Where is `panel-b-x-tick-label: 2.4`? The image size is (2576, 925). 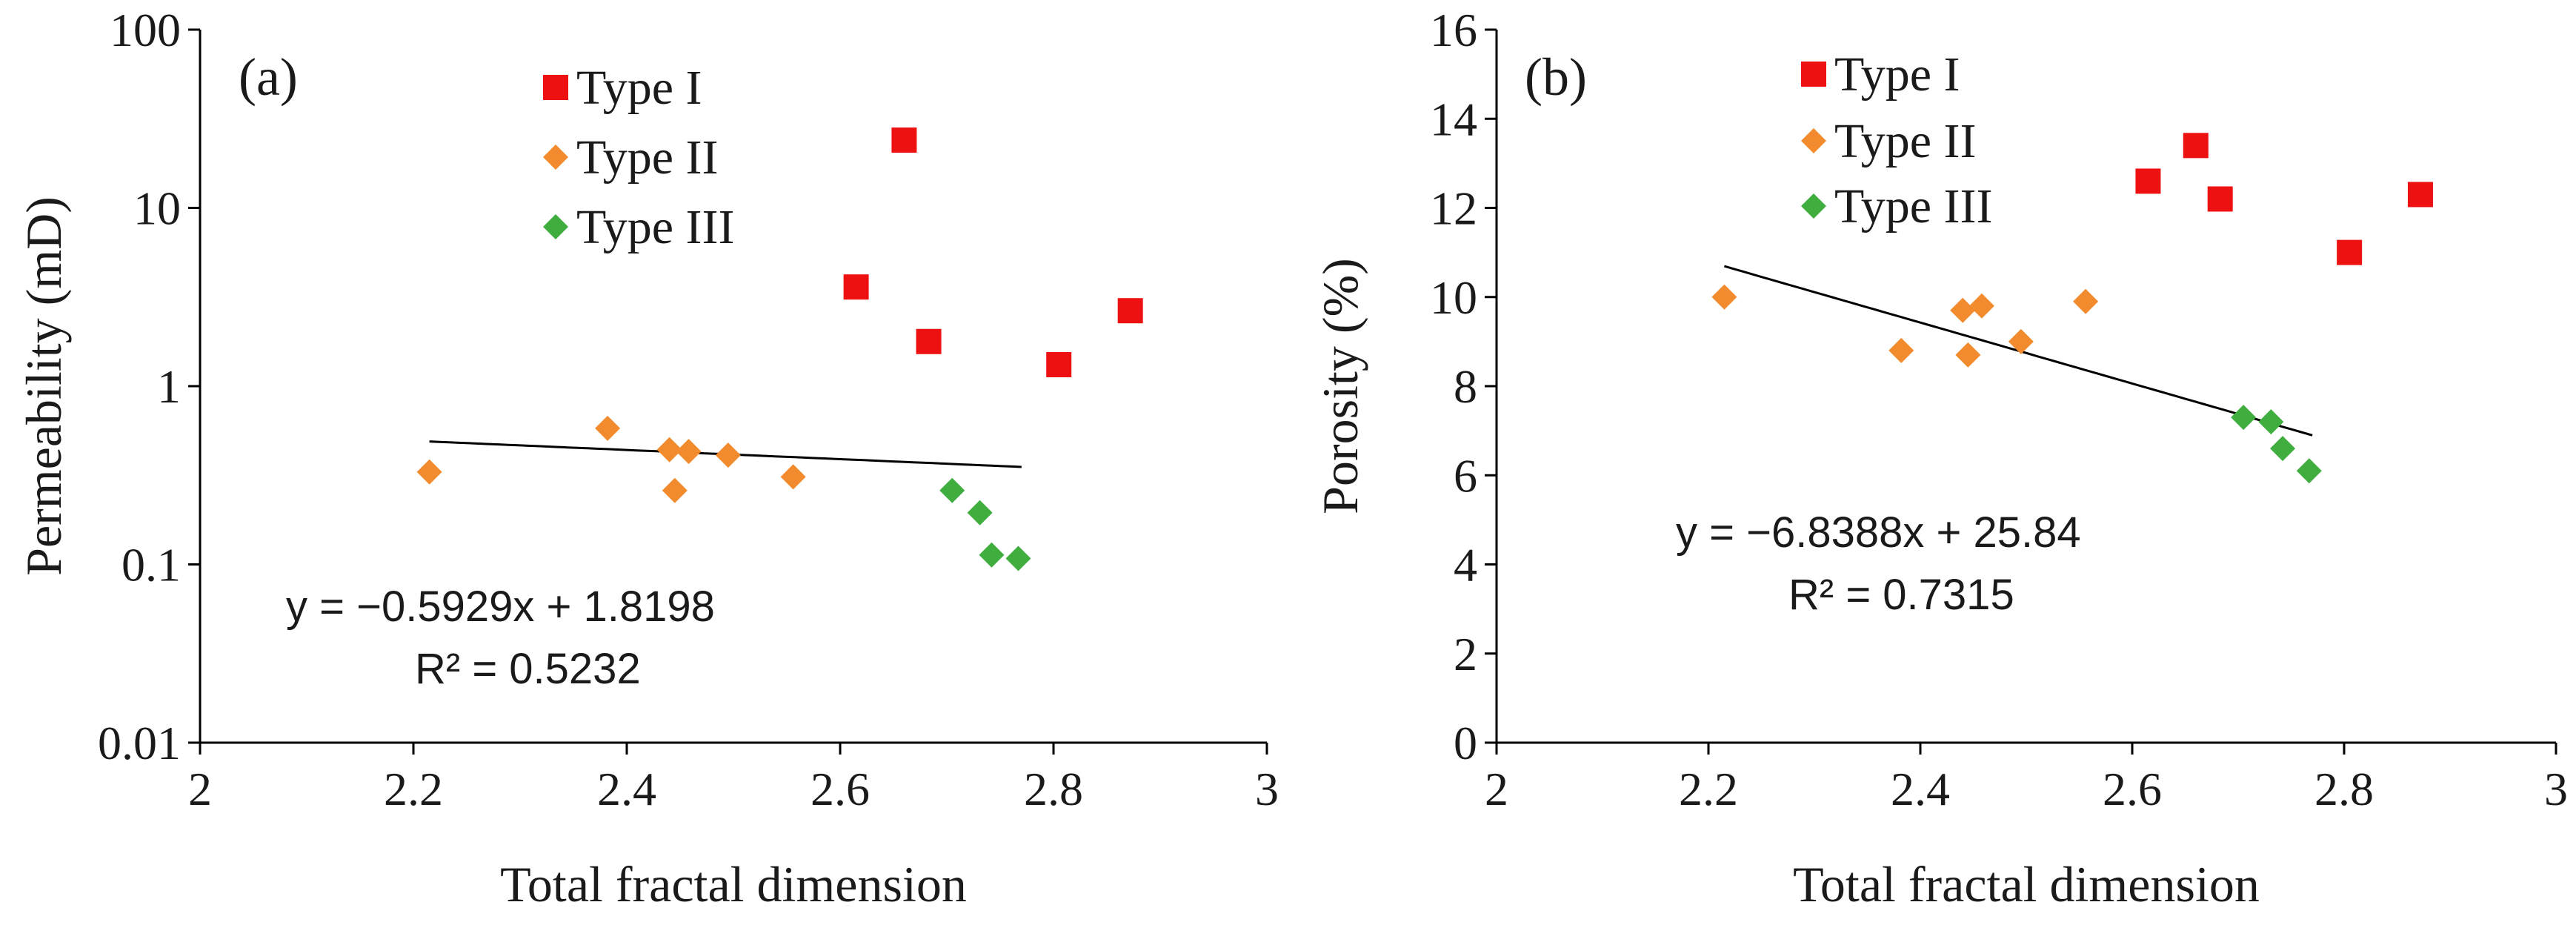 panel-b-x-tick-label: 2.4 is located at coordinates (1921, 789).